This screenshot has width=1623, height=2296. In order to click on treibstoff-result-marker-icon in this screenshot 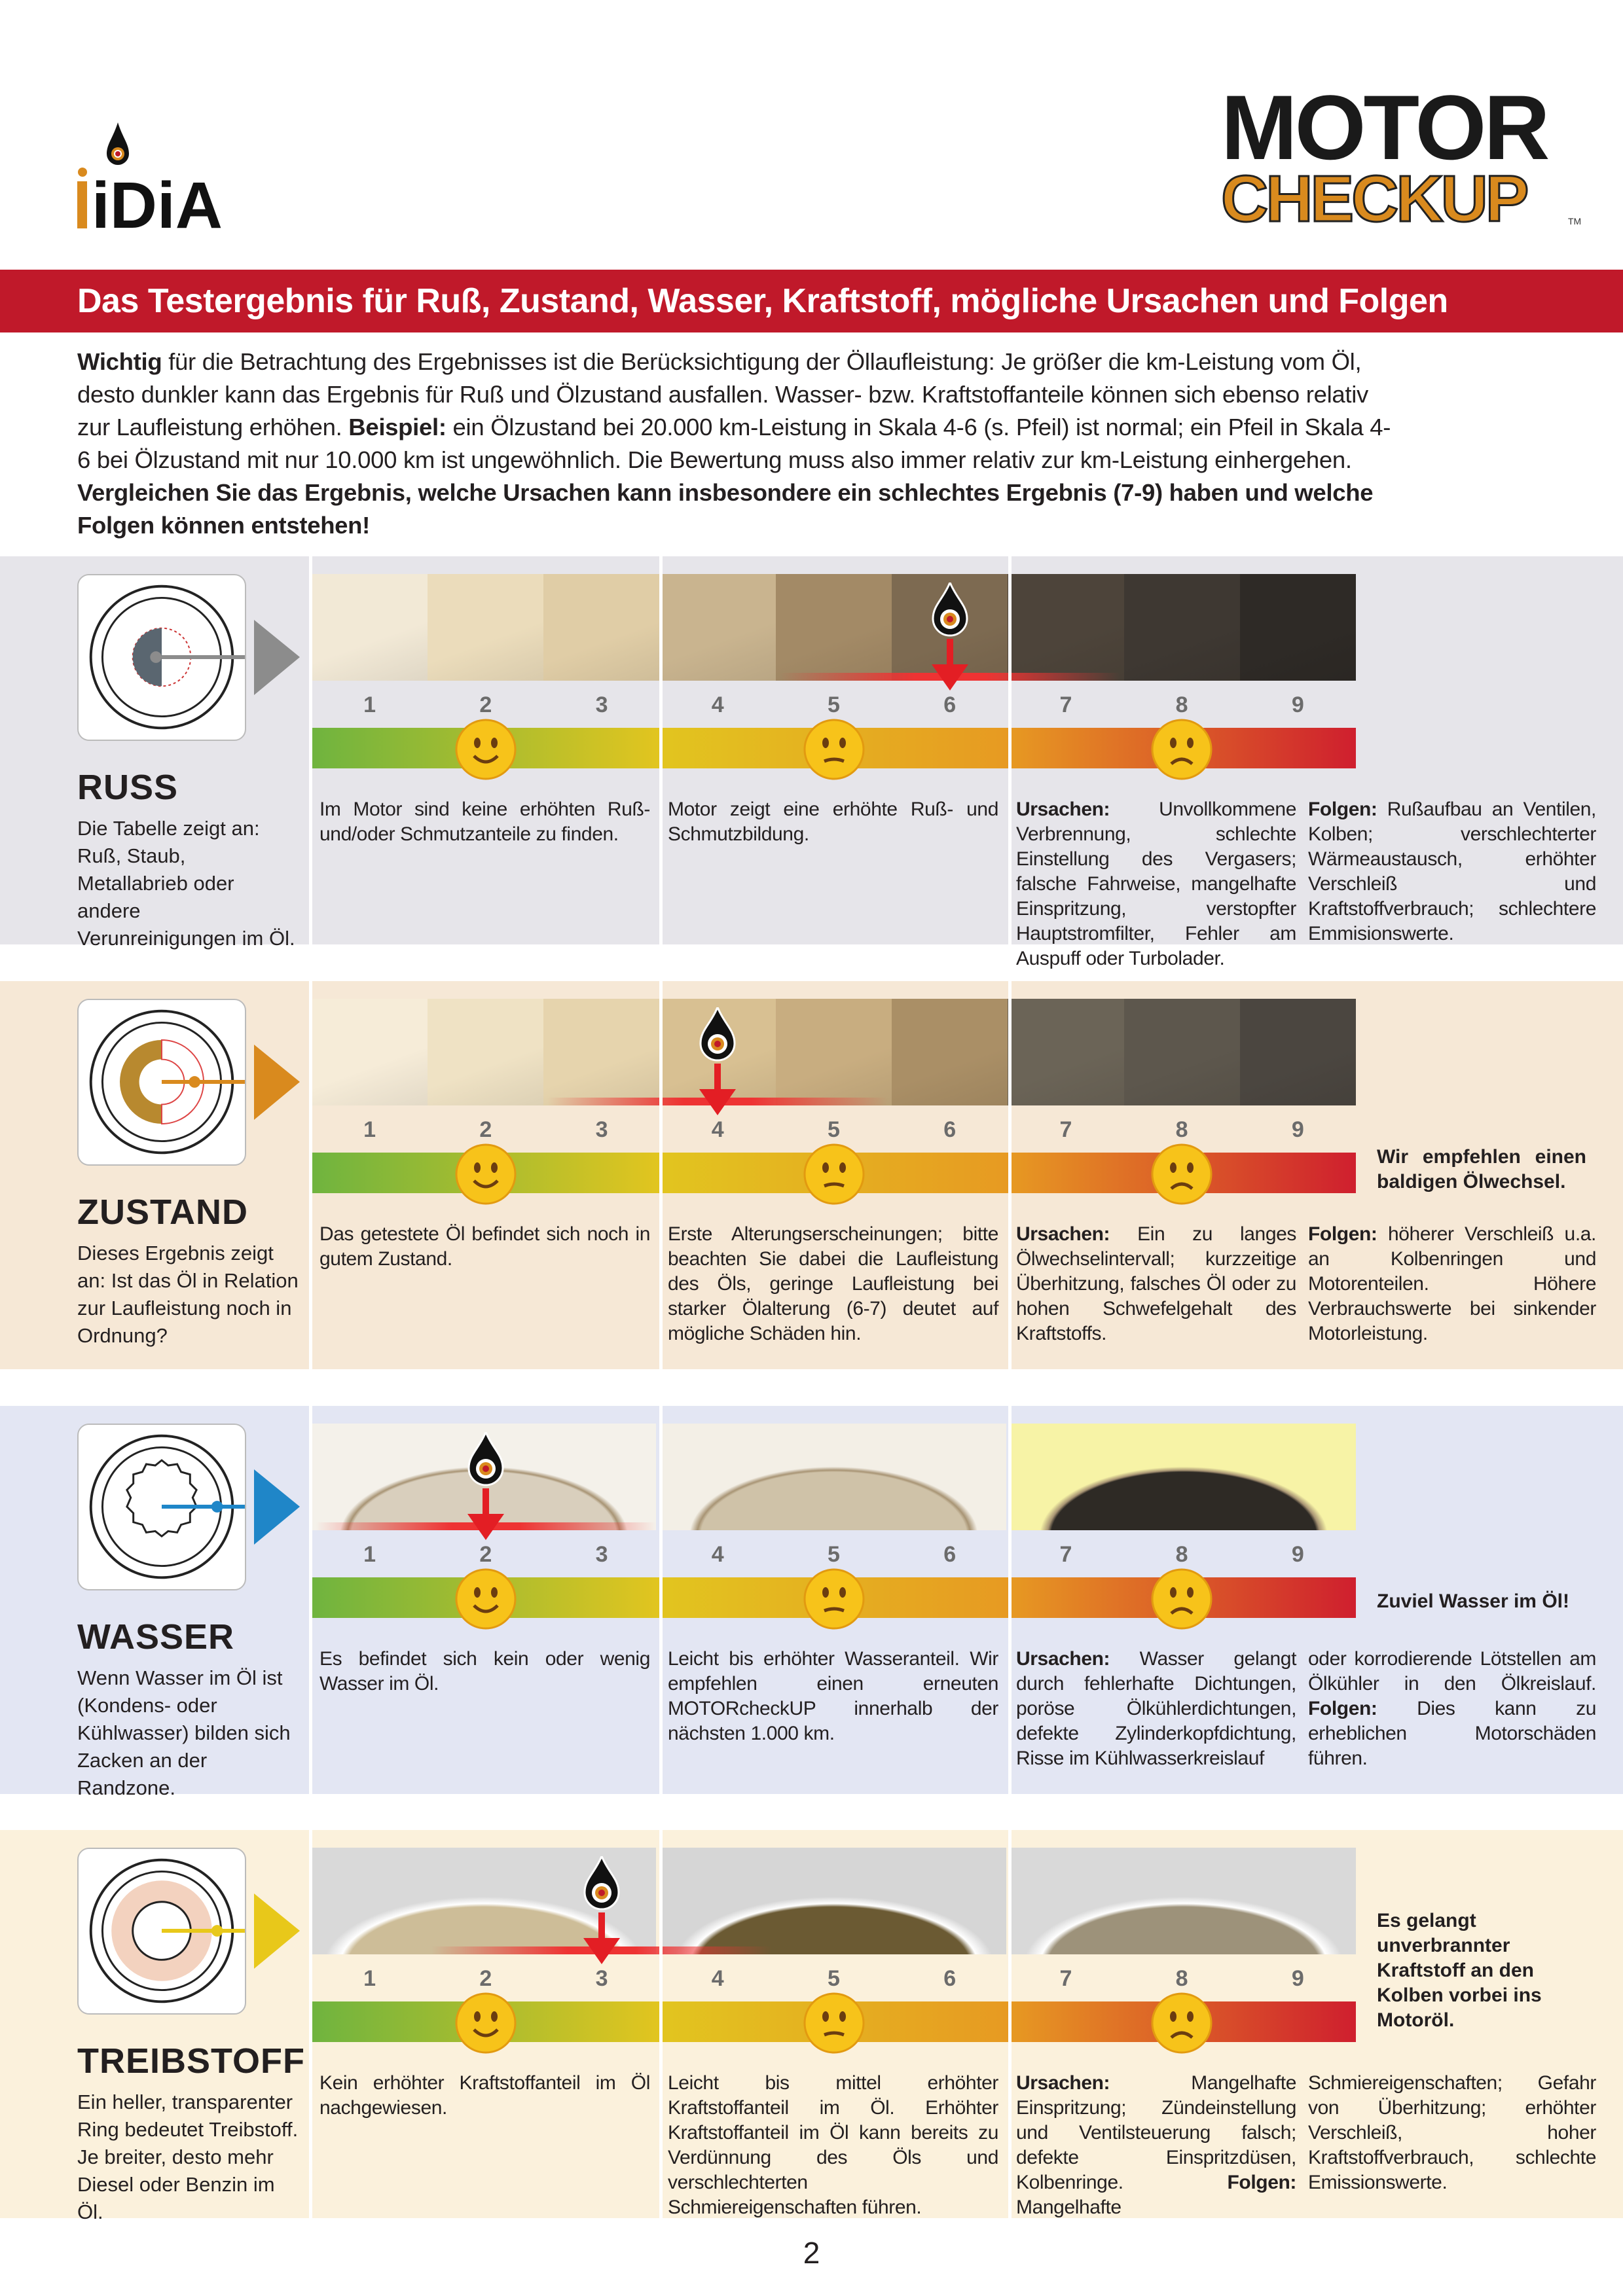, I will do `click(601, 1910)`.